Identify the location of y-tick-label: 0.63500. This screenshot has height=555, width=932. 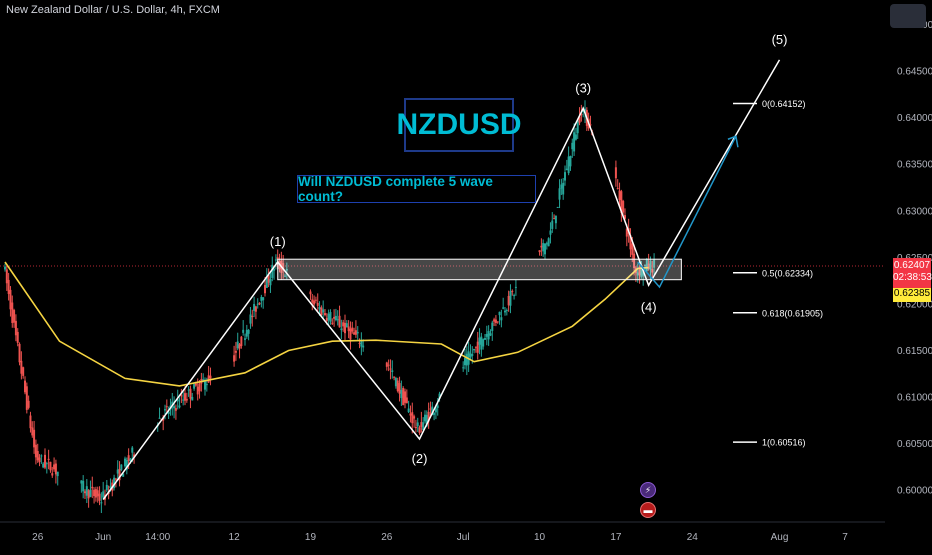
(914, 165).